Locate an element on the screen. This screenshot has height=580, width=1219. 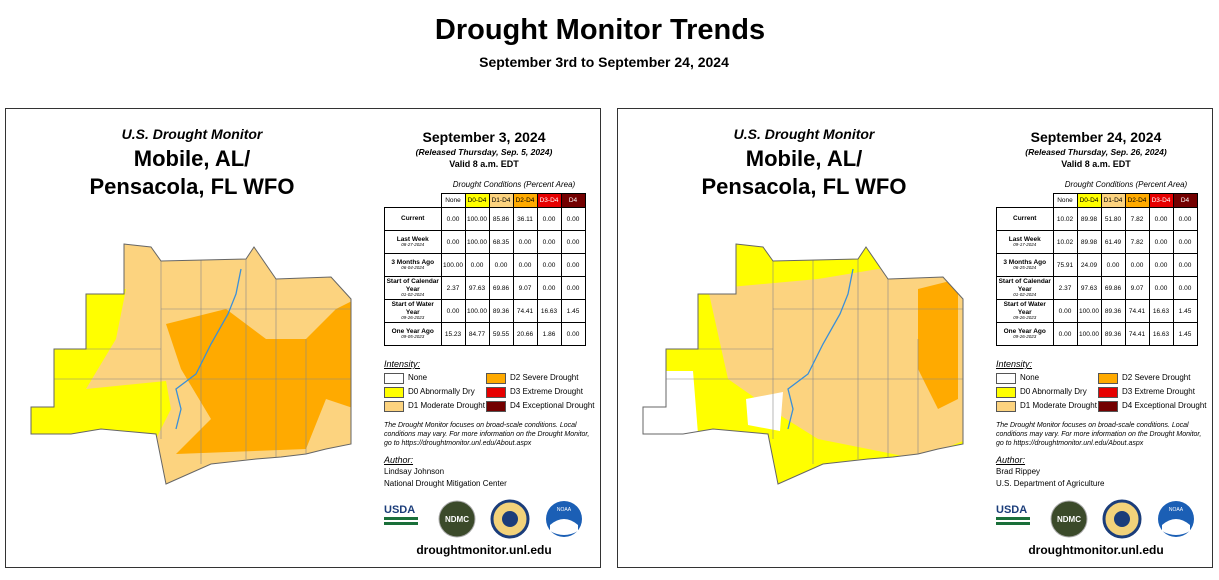
row-label: Last Week is located at coordinates (412, 239).